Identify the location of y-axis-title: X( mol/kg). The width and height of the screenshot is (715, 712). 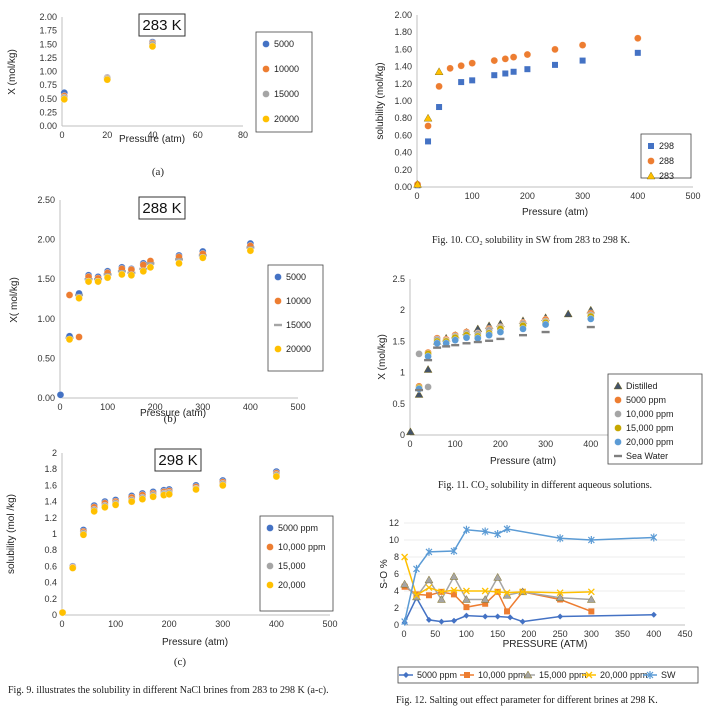
(14, 300).